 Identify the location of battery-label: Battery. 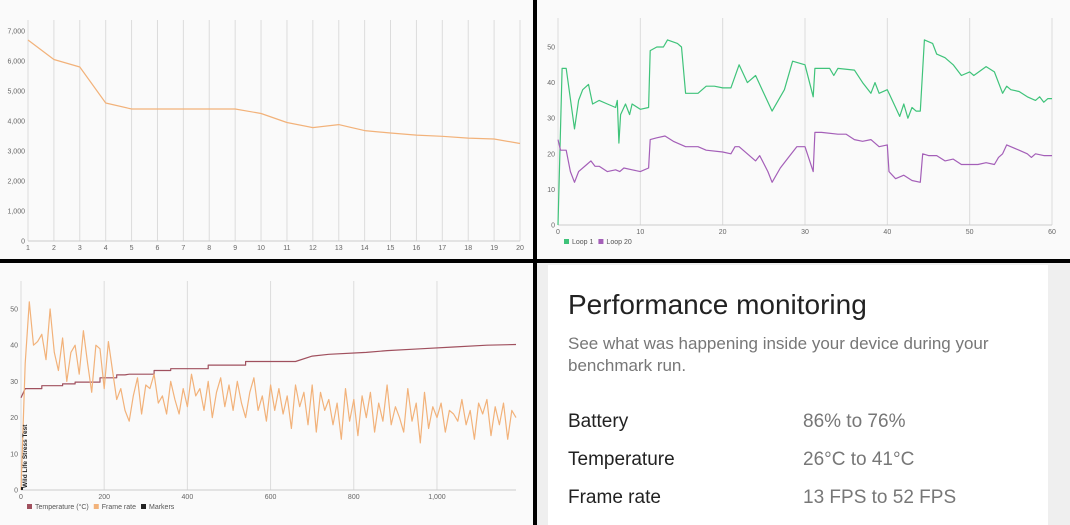
(598, 421).